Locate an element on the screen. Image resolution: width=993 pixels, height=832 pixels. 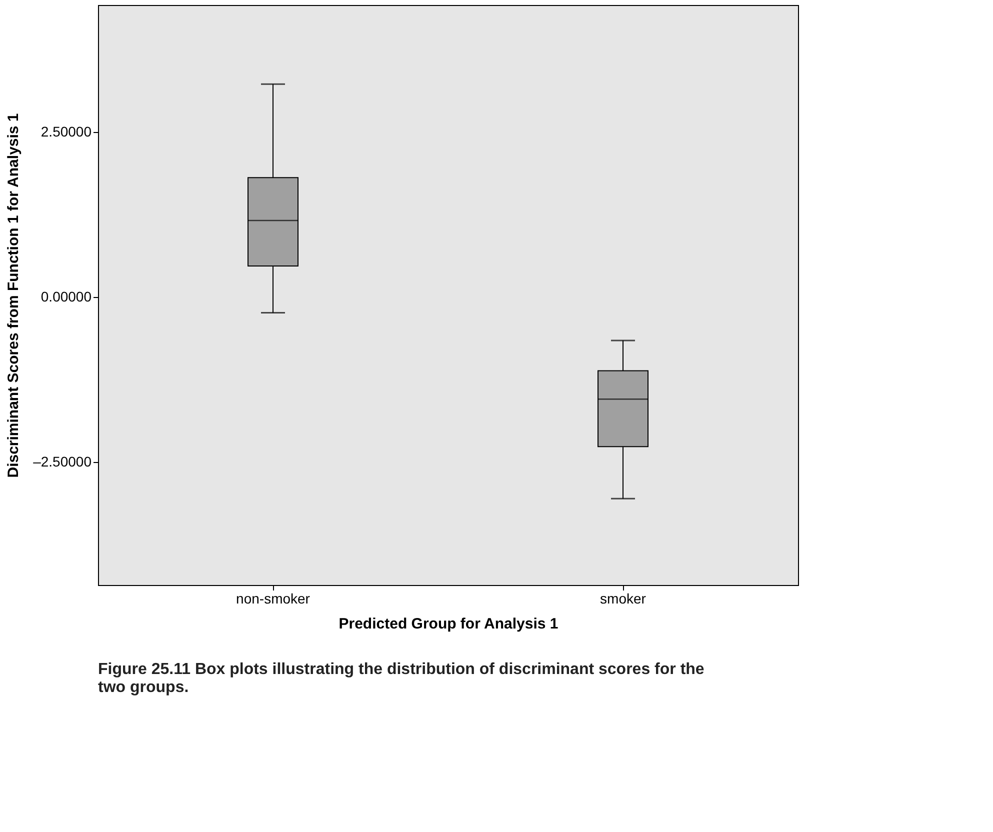
x-axis-title: Predicted Group for Analysis 1 is located at coordinates (448, 624).